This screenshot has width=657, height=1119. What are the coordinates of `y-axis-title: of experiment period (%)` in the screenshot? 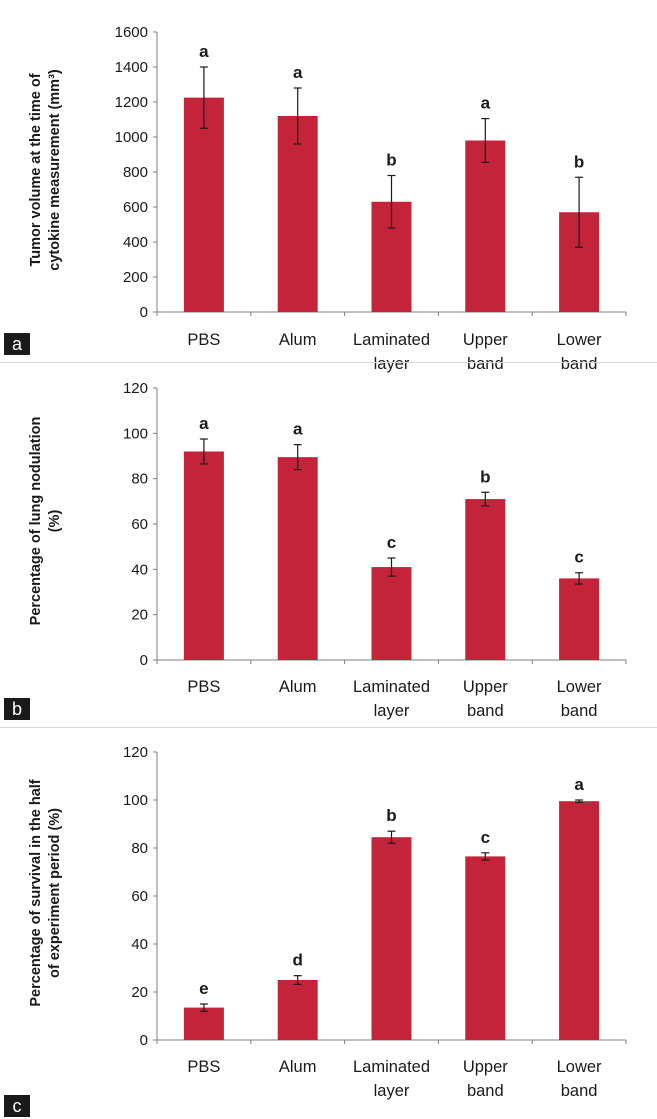 It's located at (55, 893).